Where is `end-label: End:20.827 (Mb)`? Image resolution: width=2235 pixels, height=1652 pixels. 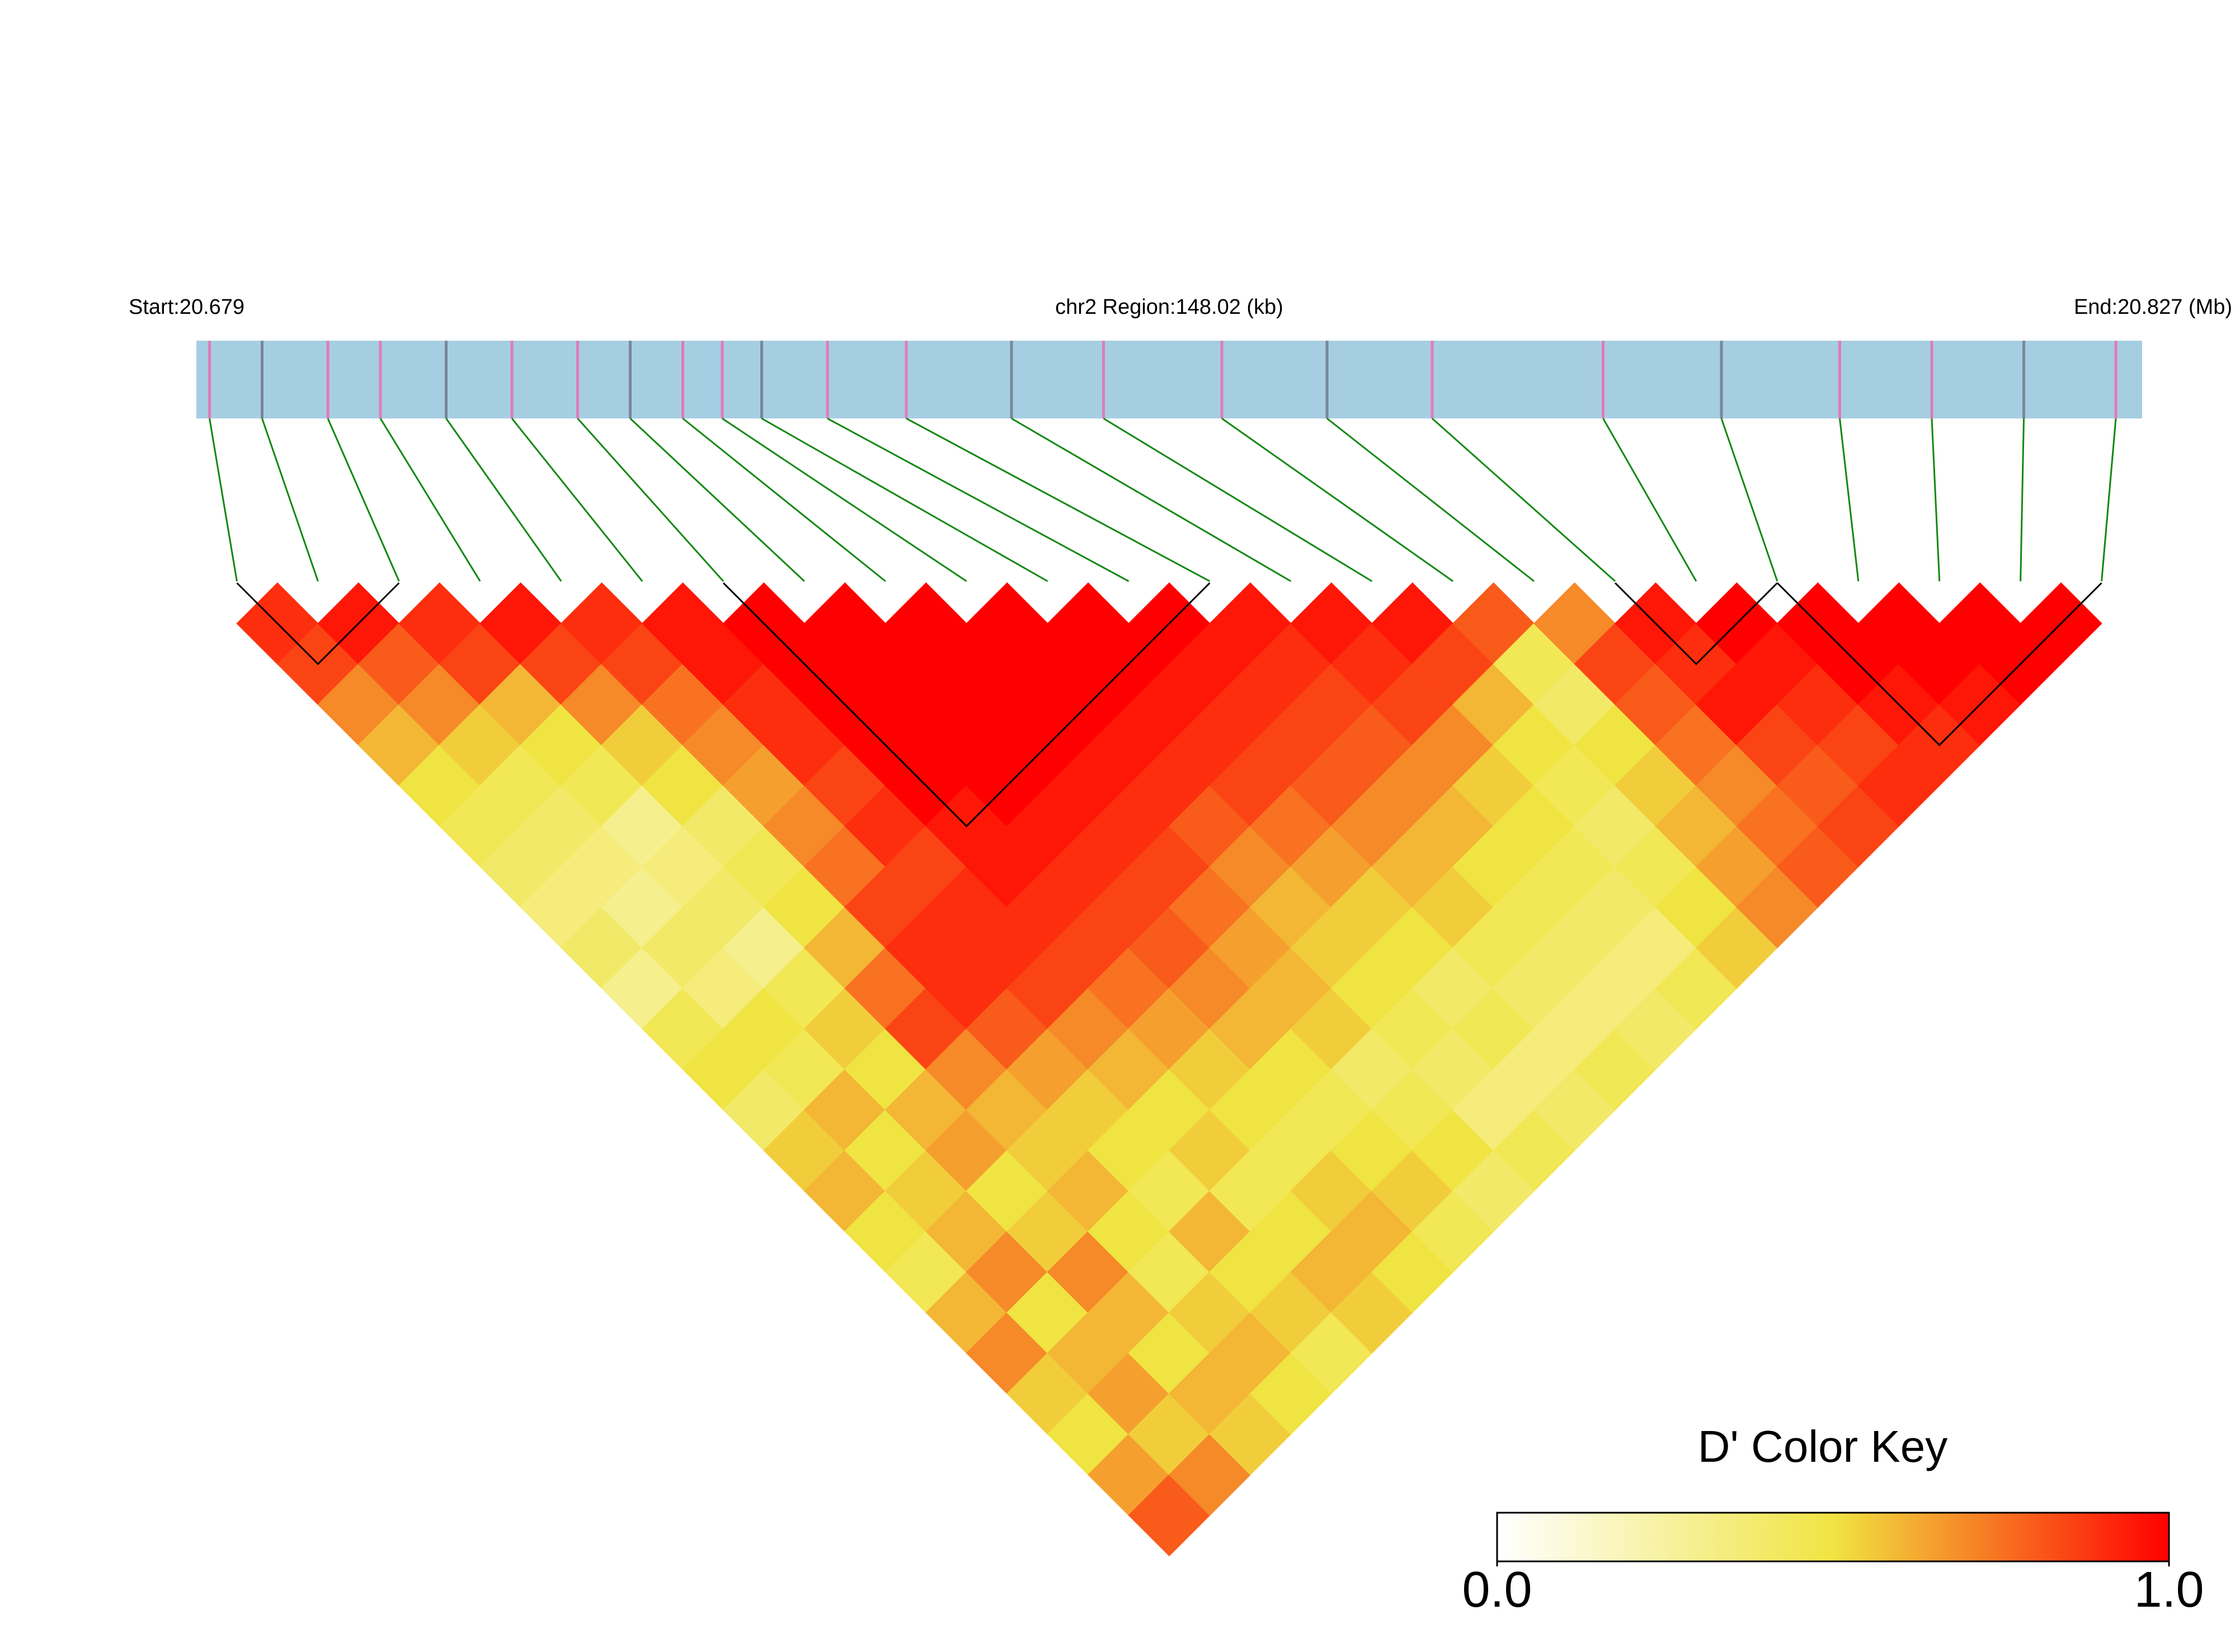
end-label: End:20.827 (Mb) is located at coordinates (2153, 307).